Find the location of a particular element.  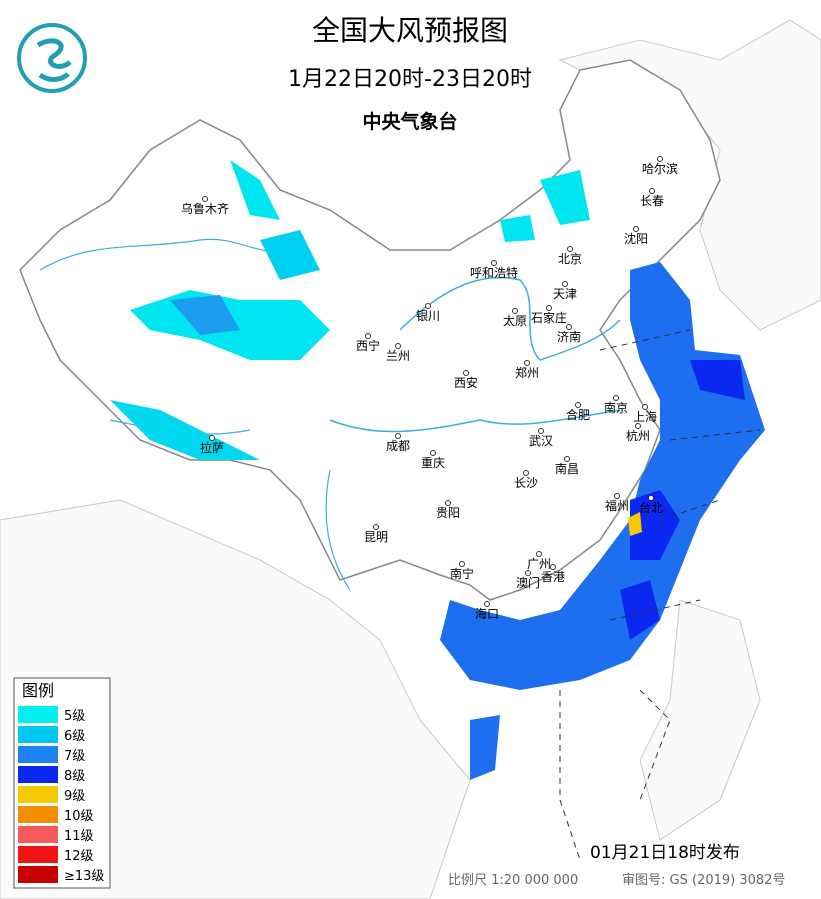

legend-label: 7级 is located at coordinates (74, 756).